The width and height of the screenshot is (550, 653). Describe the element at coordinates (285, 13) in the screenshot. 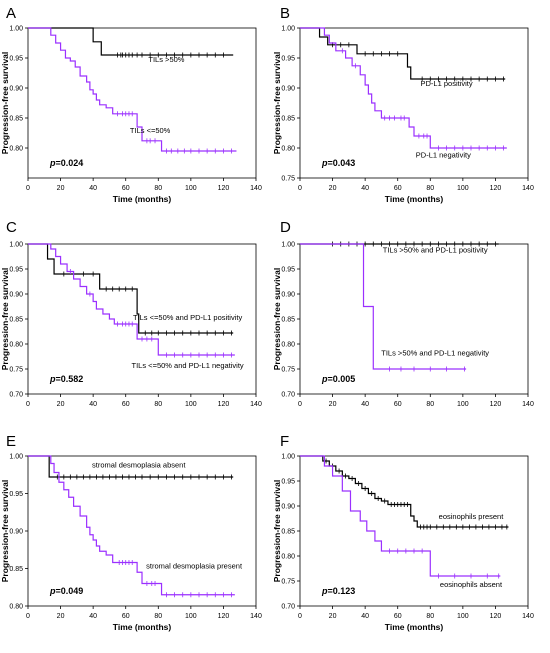

I see `panel-b-letter: B` at that location.